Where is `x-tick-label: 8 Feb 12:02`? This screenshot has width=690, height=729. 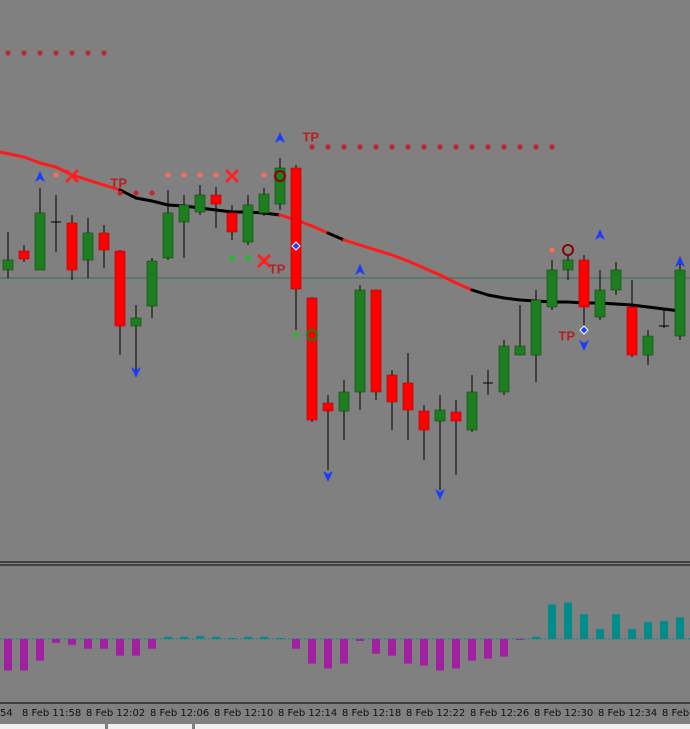 x-tick-label: 8 Feb 12:02 is located at coordinates (115, 713).